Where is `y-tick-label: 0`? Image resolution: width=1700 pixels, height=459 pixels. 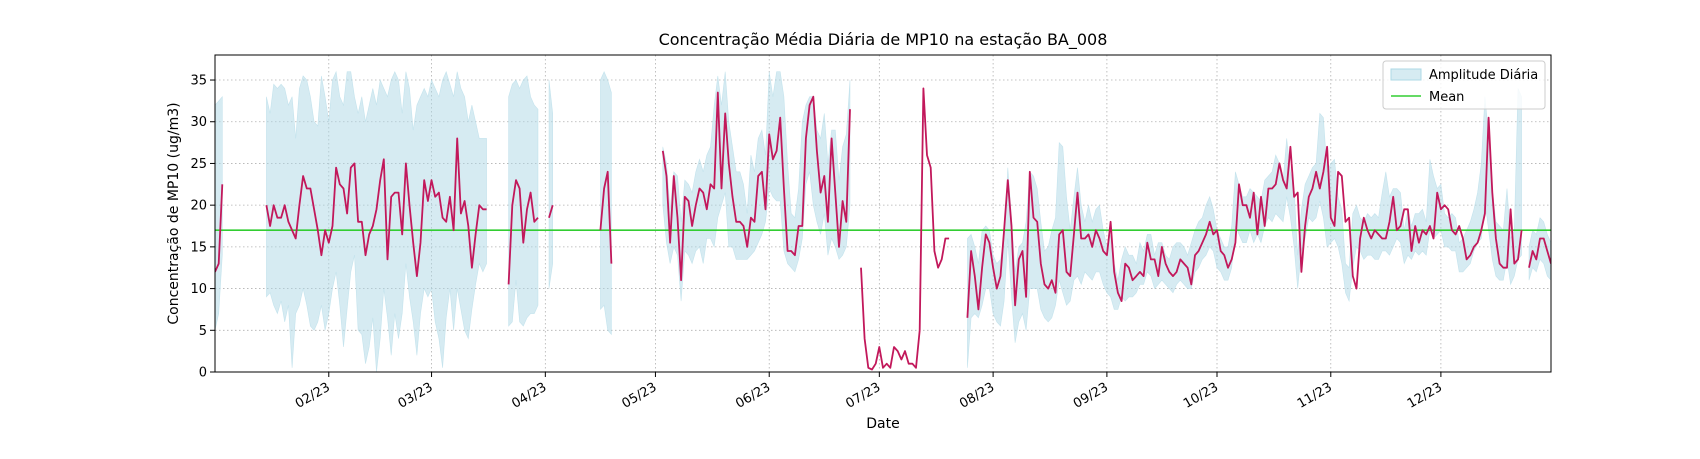
y-tick-label: 0 is located at coordinates (203, 373).